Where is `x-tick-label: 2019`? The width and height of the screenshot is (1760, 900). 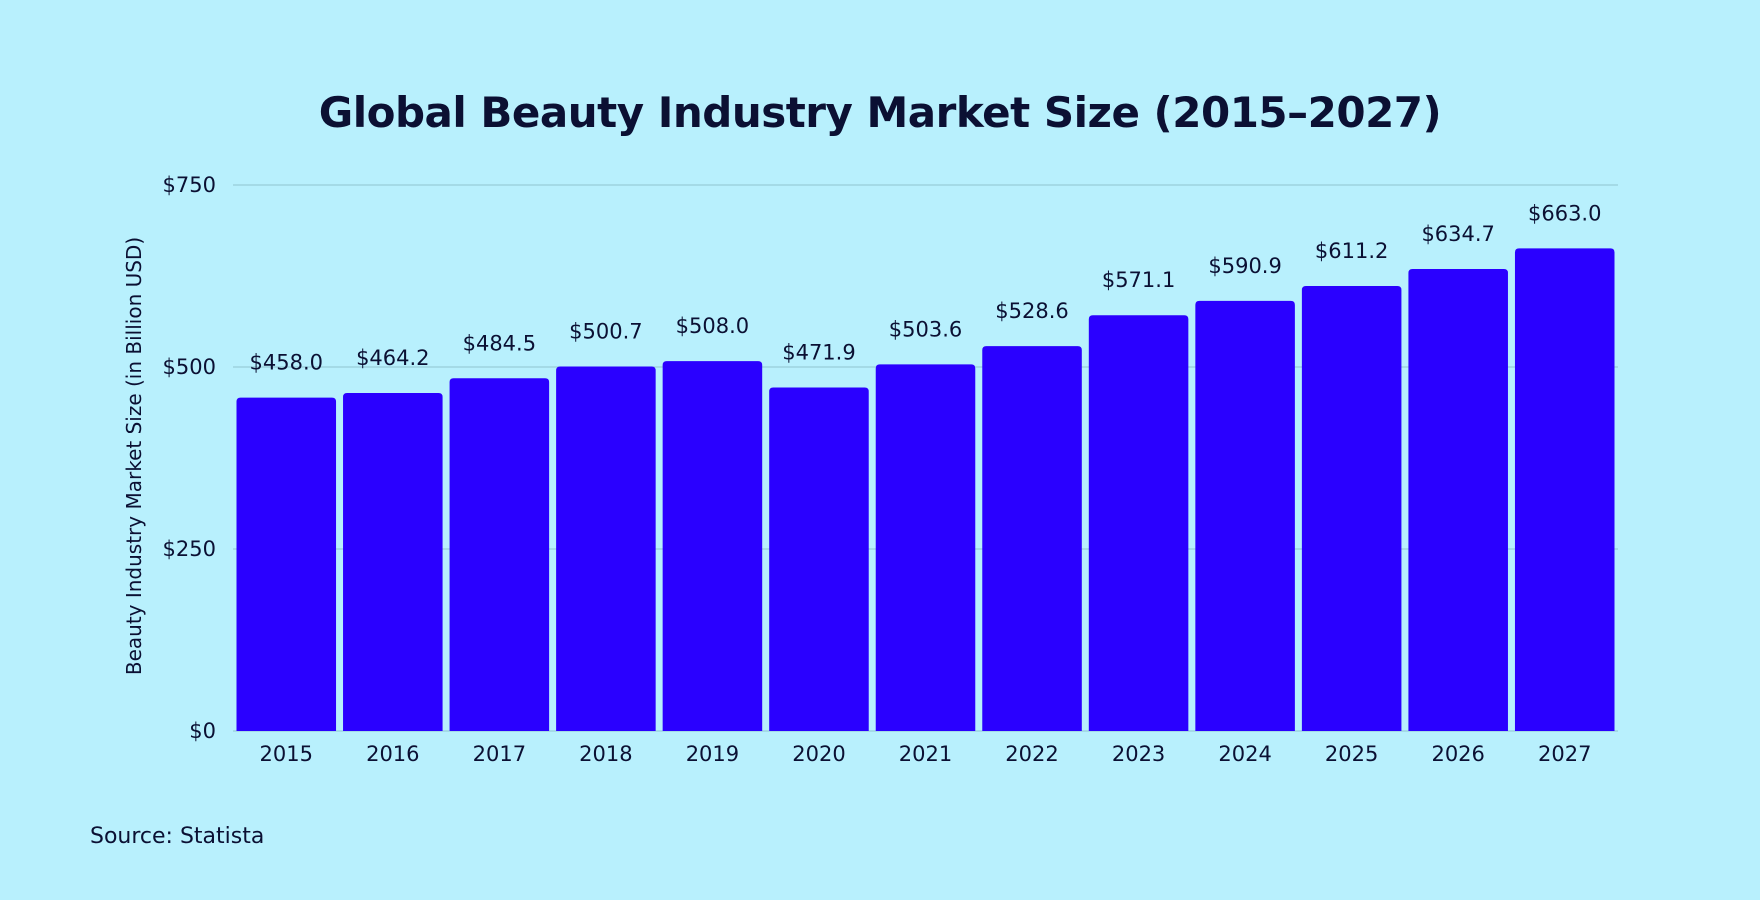 x-tick-label: 2019 is located at coordinates (712, 754).